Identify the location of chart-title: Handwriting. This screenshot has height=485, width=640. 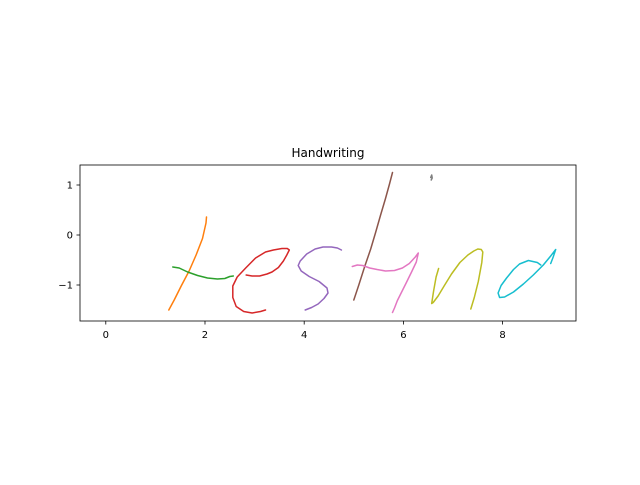
(328, 153).